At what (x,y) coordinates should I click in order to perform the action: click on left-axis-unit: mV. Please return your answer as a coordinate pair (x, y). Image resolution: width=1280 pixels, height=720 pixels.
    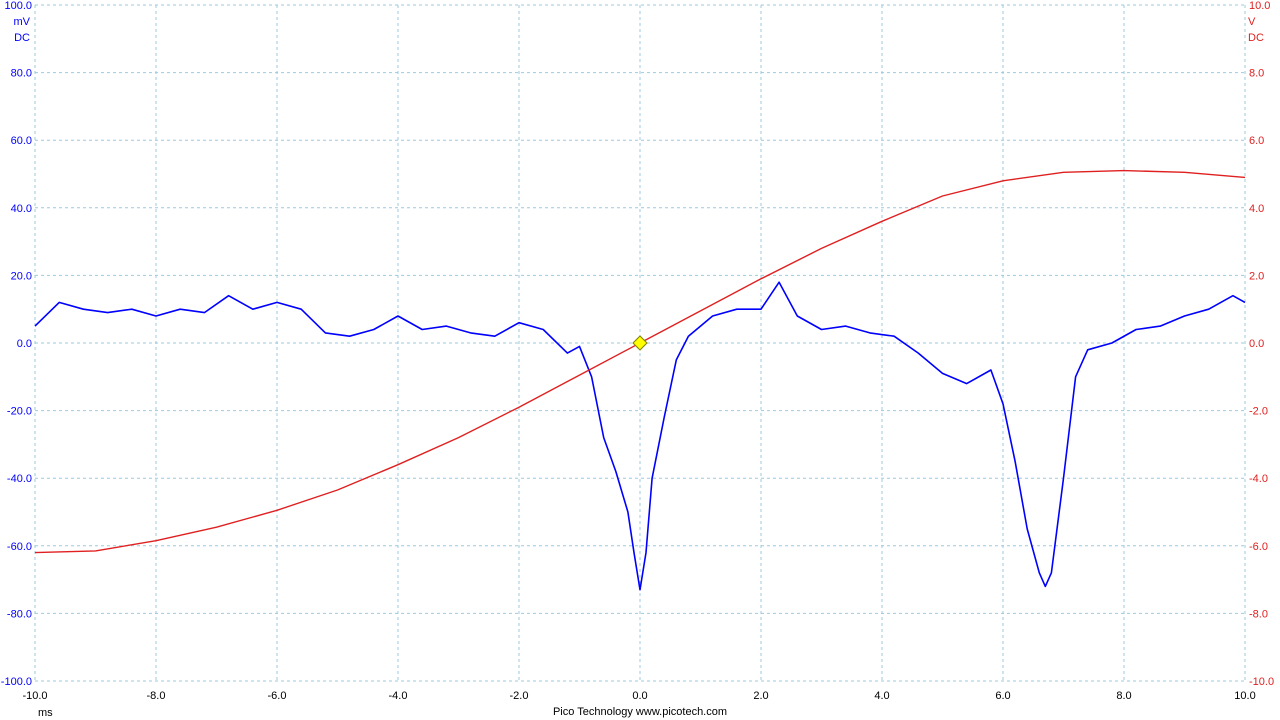
    Looking at the image, I should click on (22, 22).